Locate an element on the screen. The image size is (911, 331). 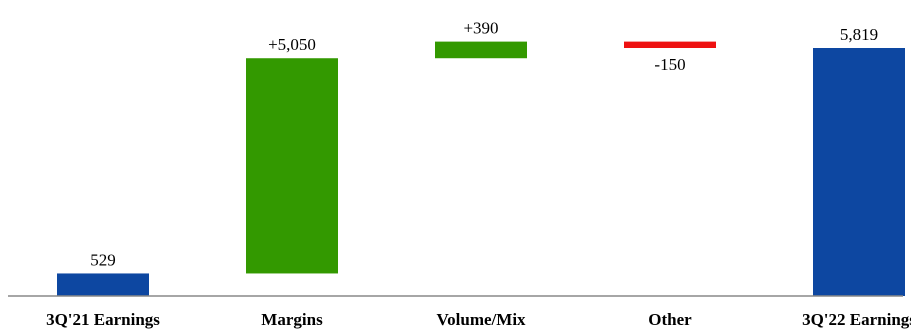
category-label-4: 3Q'22 Earnings is located at coordinates (856, 319).